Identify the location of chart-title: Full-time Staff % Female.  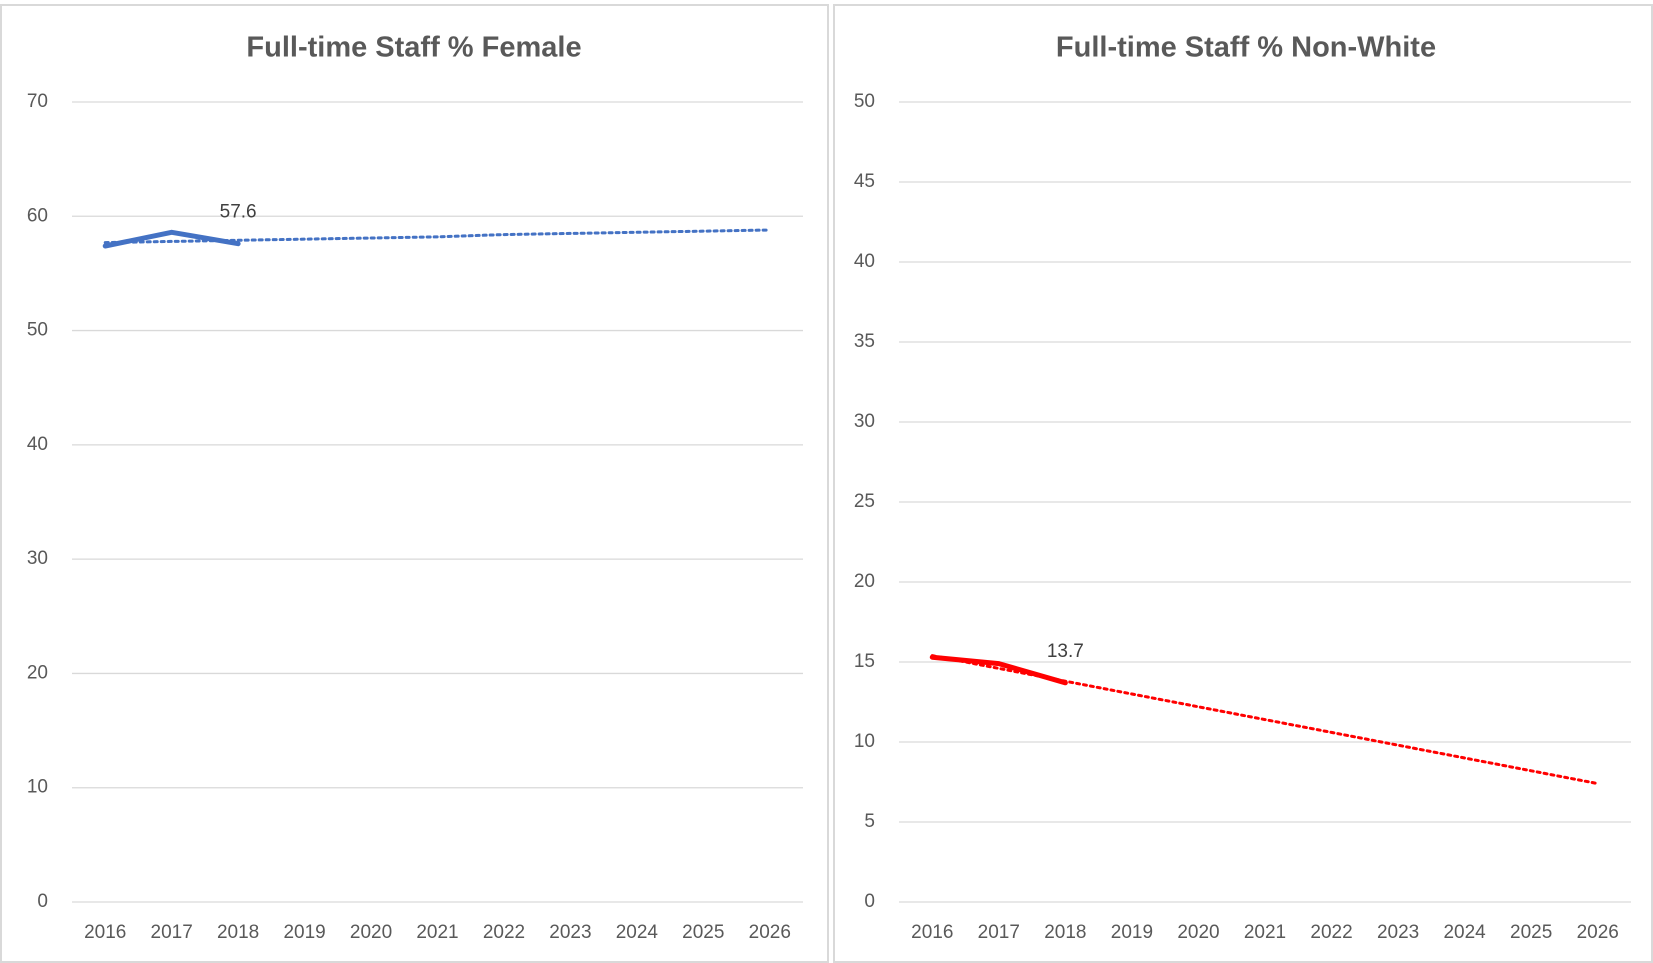
(413, 48).